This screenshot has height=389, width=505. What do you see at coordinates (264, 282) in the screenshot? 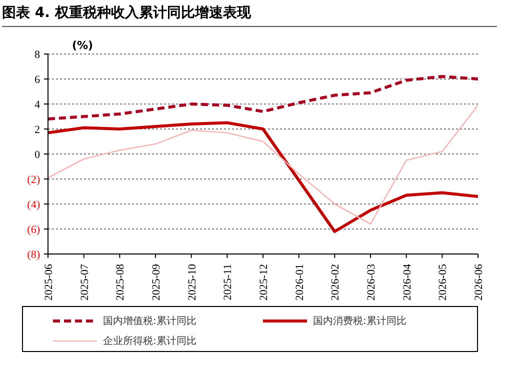
I see `x-tick-label: 2025-12` at bounding box center [264, 282].